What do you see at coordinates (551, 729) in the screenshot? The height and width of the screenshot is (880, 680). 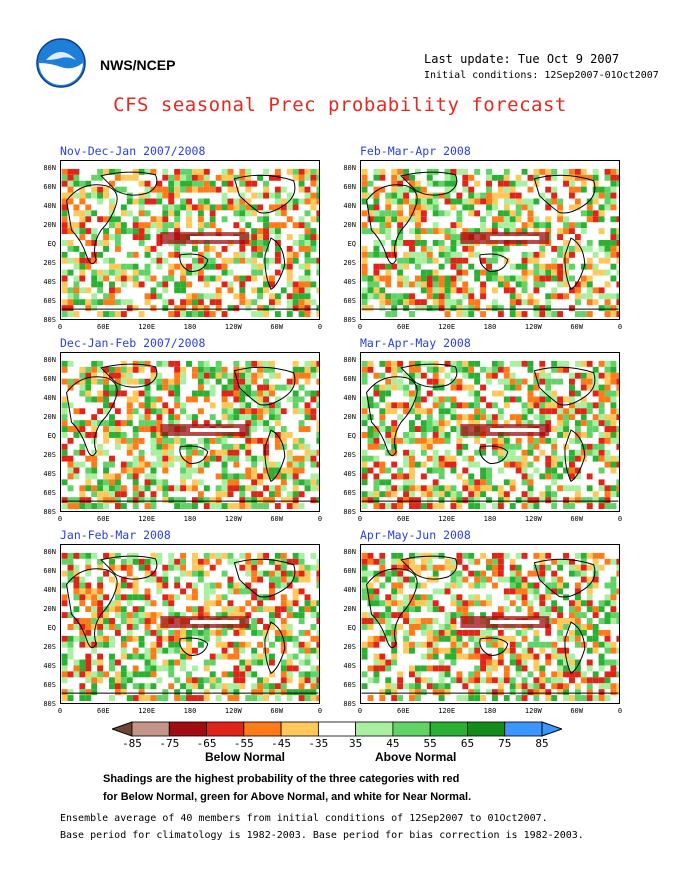 I see `colorbar-arrow-right` at bounding box center [551, 729].